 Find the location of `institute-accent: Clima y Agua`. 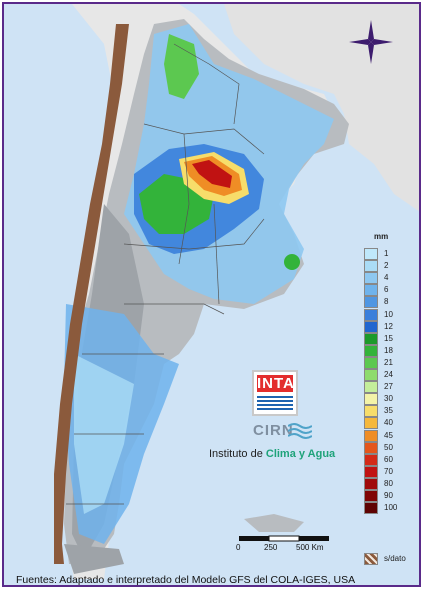

institute-accent: Clima y Agua is located at coordinates (300, 454).